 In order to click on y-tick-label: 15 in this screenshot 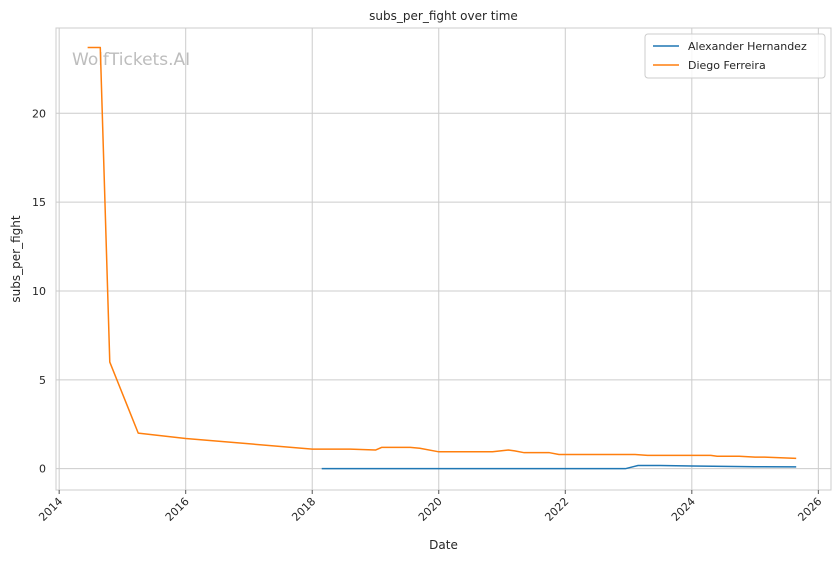, I will do `click(39, 202)`.